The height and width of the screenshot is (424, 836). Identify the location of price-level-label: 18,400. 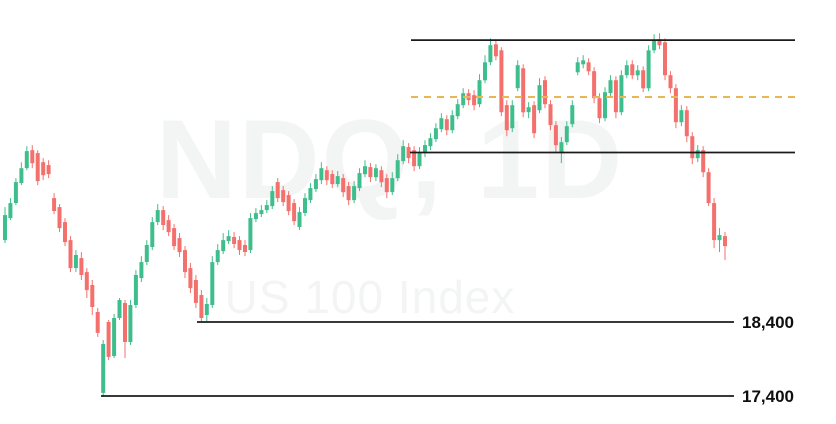
(768, 322).